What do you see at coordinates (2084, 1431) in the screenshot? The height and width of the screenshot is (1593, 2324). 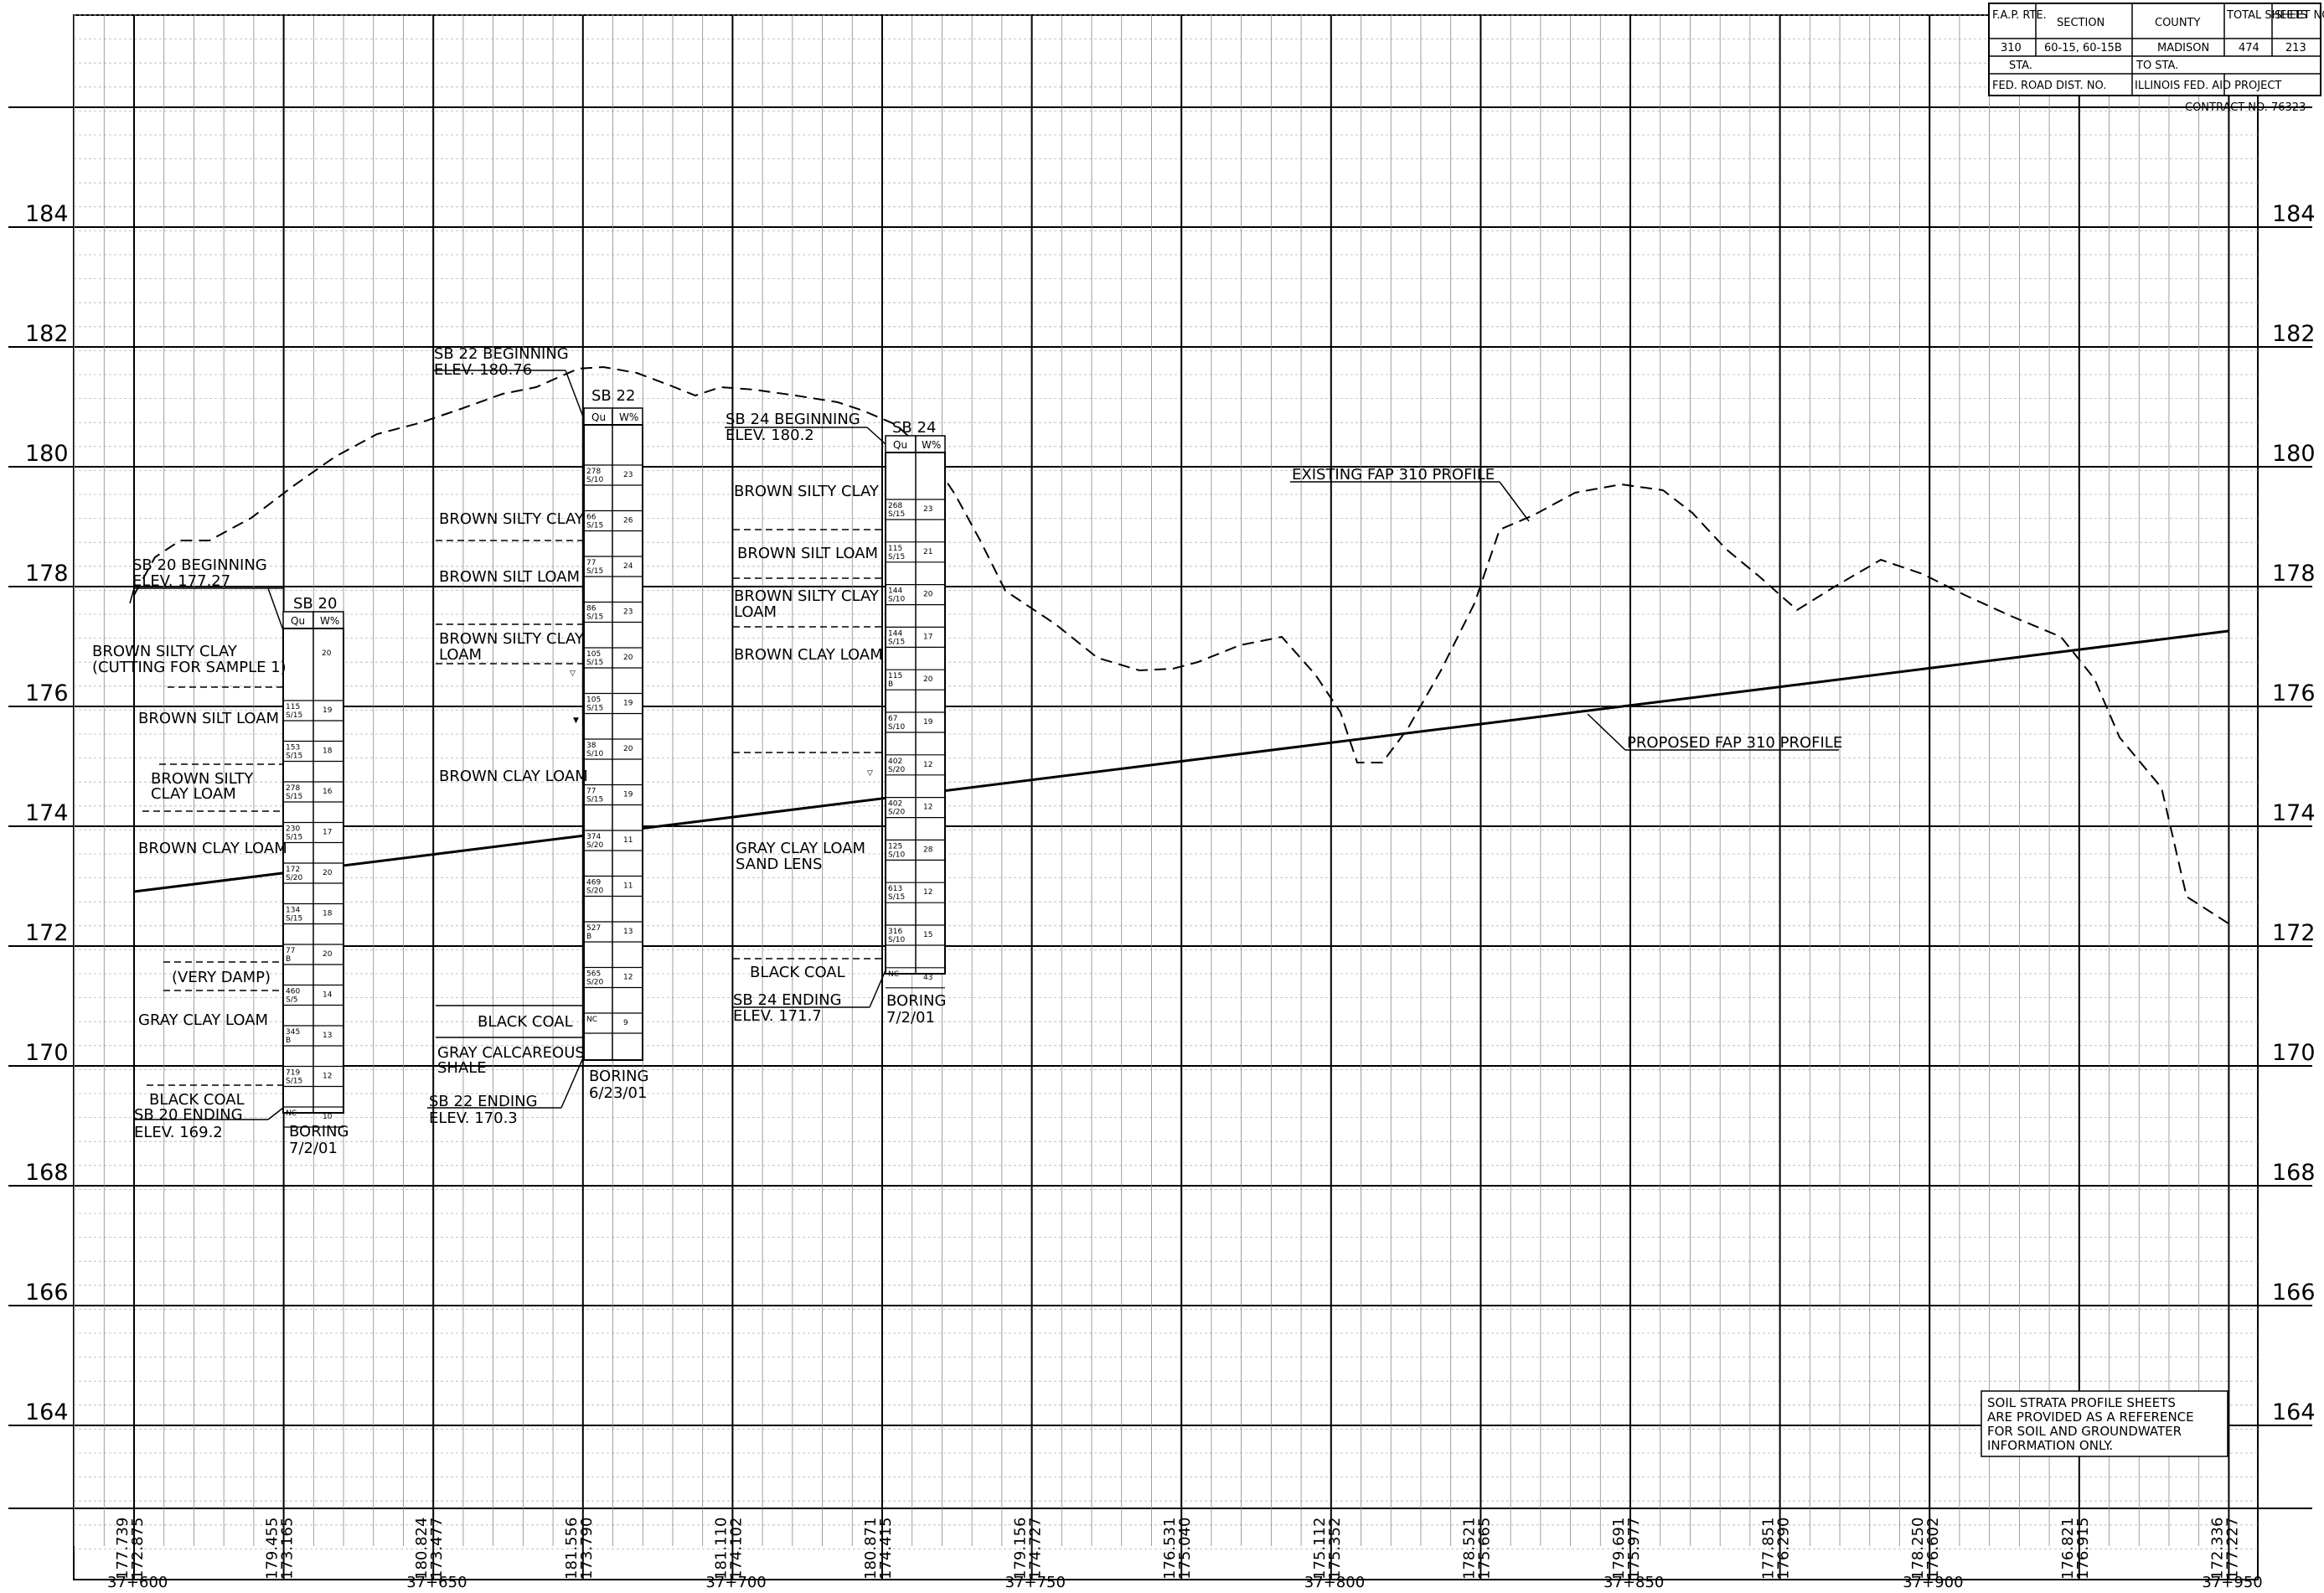 I see `disclaimer-line-3: FOR SOIL AND GROUNDWATER` at bounding box center [2084, 1431].